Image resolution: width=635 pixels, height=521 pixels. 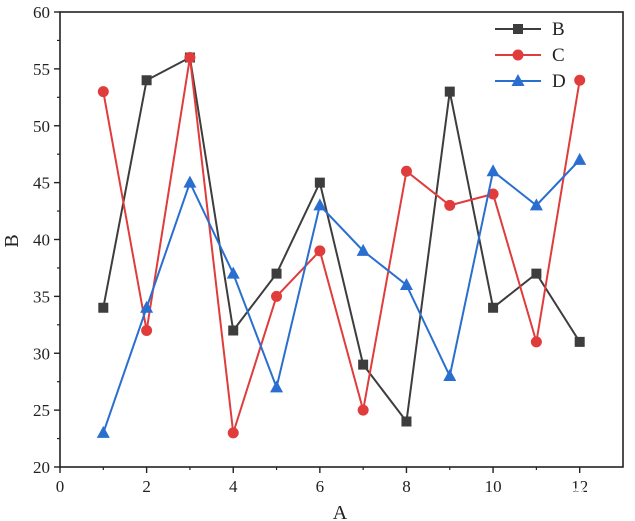 What do you see at coordinates (41, 126) in the screenshot?
I see `y-tick-label: 50` at bounding box center [41, 126].